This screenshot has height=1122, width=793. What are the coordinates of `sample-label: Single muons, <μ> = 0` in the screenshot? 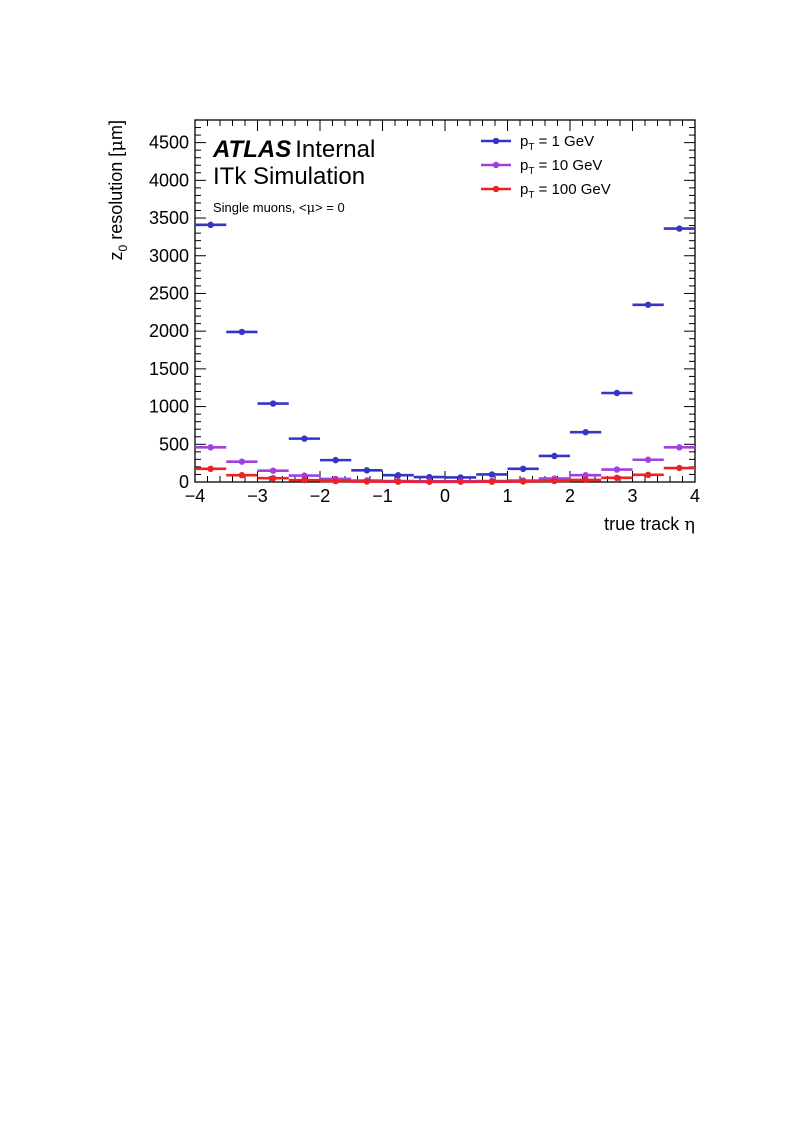 It's located at (279, 208).